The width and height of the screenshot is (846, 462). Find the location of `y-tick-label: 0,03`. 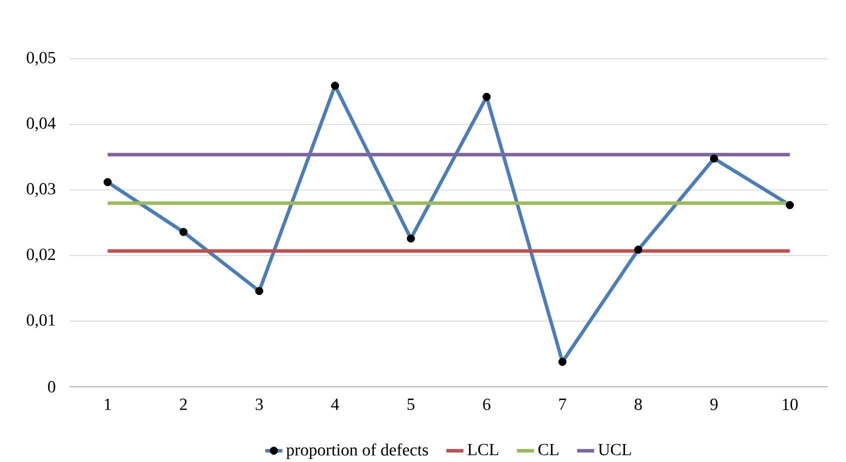

y-tick-label: 0,03 is located at coordinates (41, 190).